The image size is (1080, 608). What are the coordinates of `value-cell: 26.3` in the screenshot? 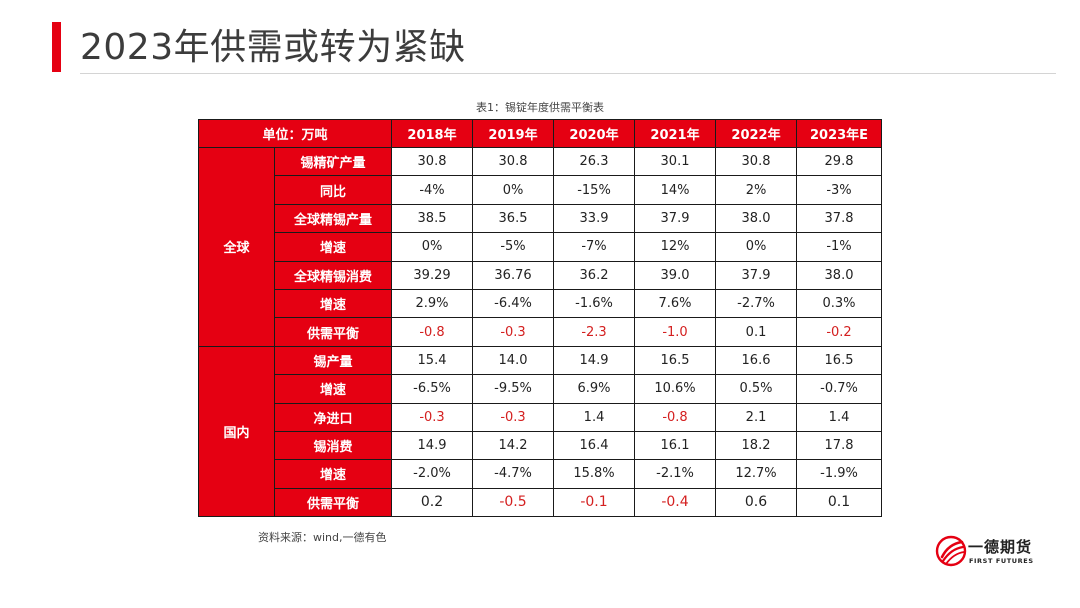 It's located at (594, 161).